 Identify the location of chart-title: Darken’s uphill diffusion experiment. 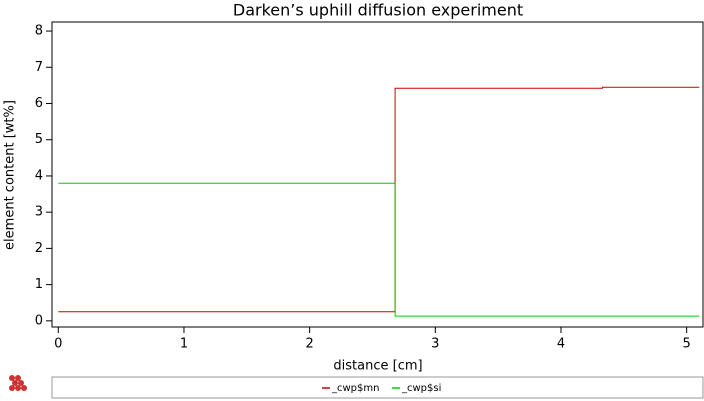
(378, 10).